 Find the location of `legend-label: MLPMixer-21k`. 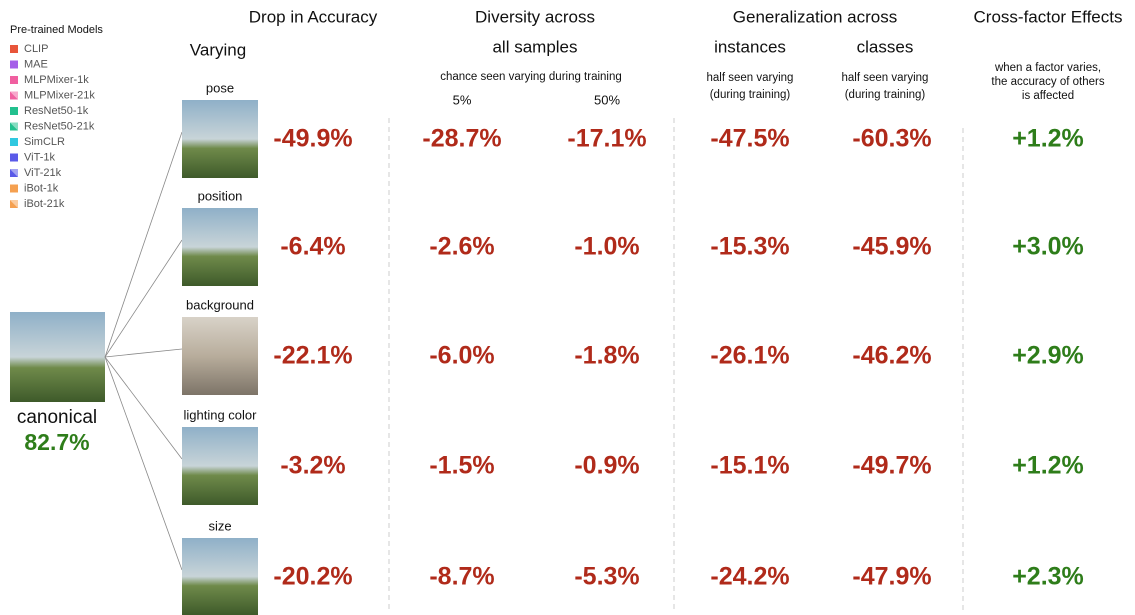

legend-label: MLPMixer-21k is located at coordinates (59, 95).